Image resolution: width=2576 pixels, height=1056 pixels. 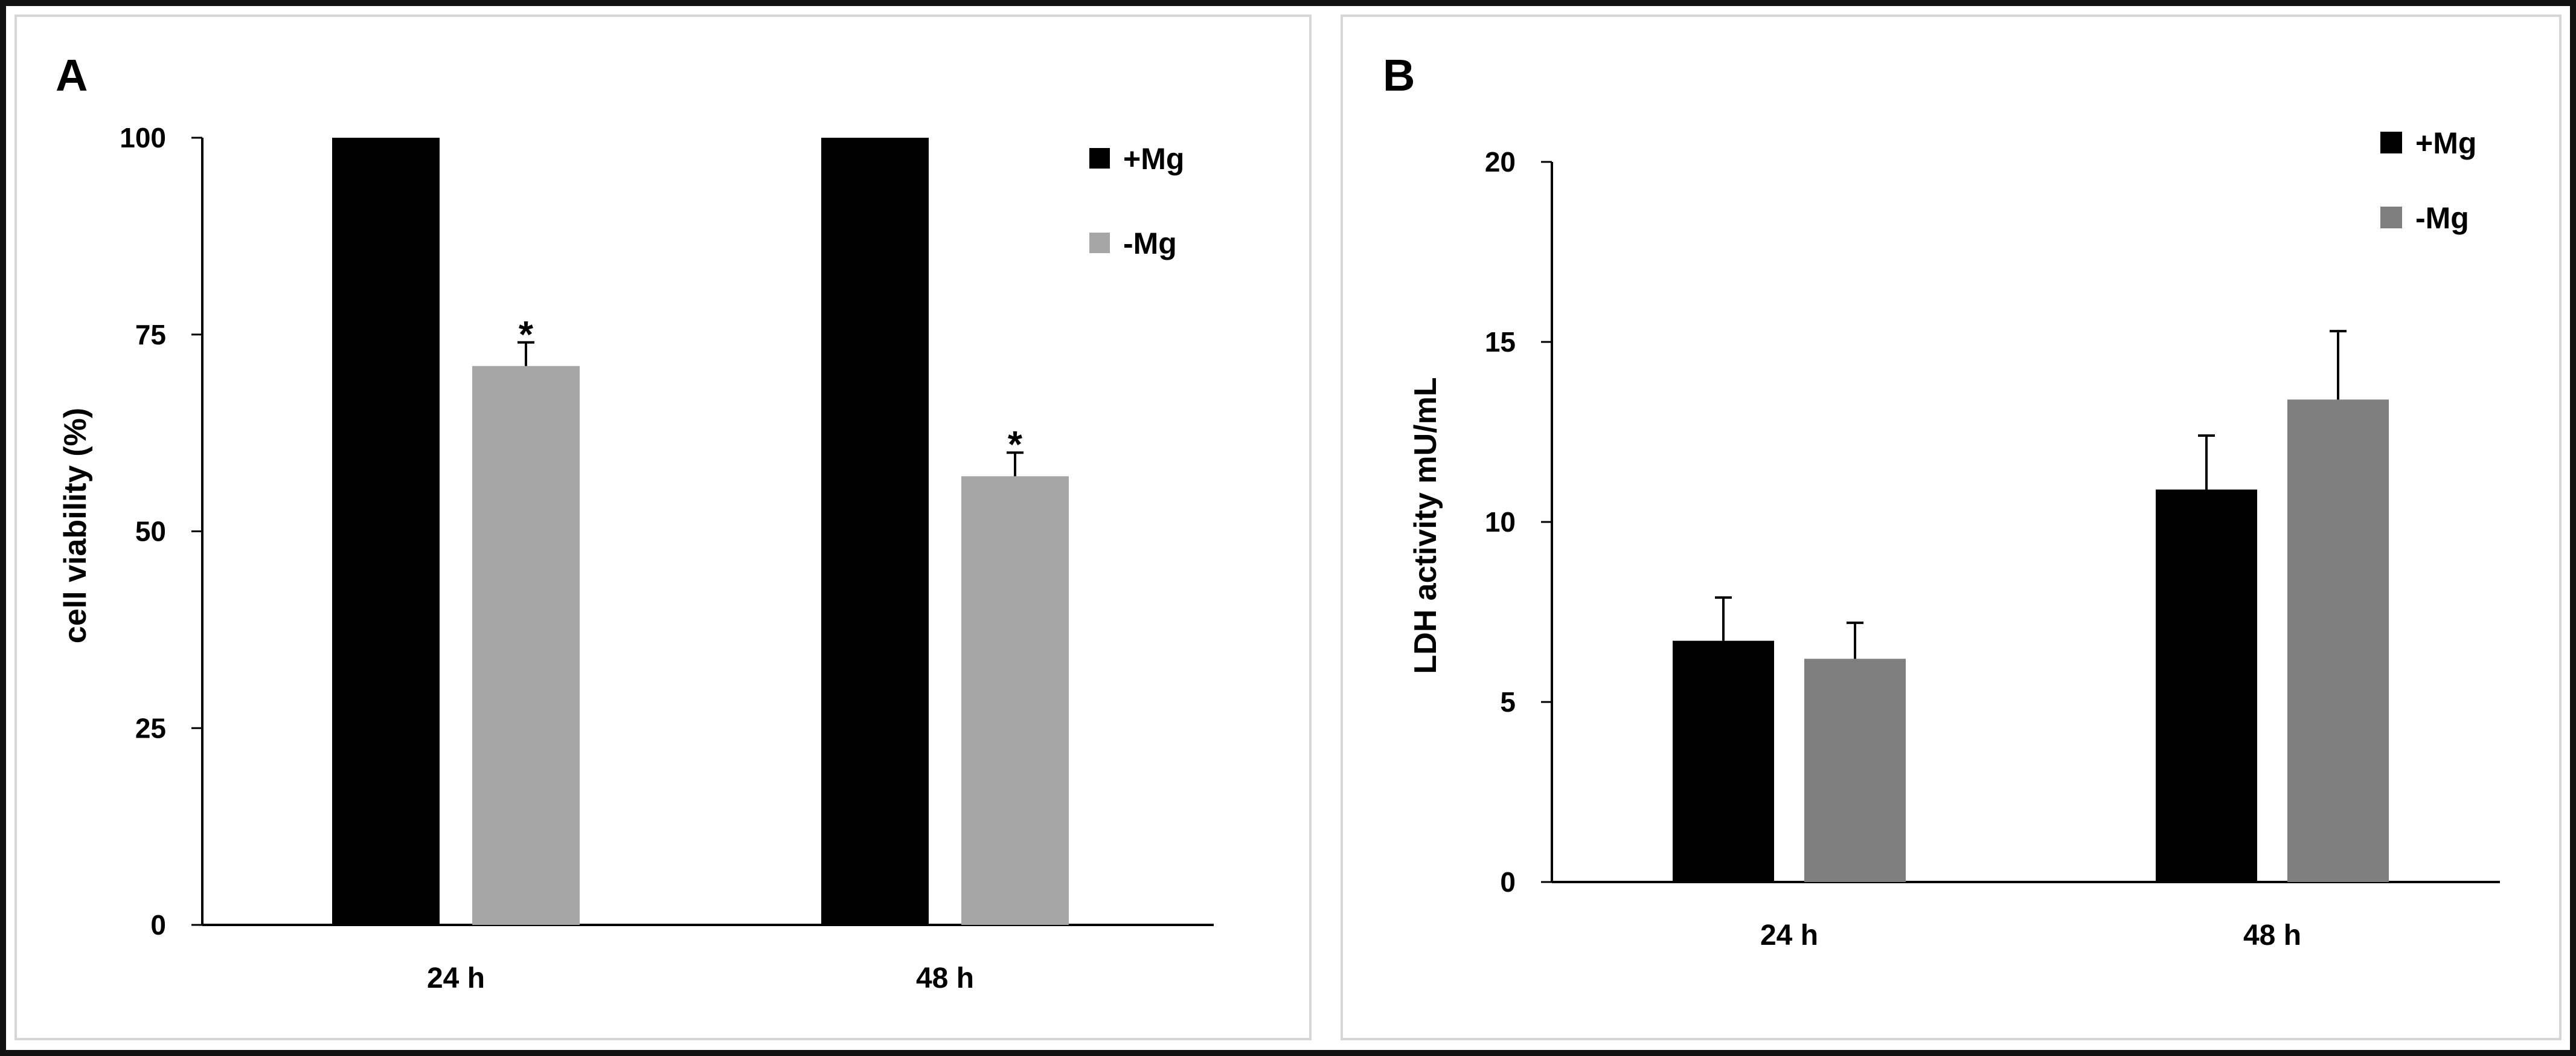 I want to click on panel-a-legend: +Mg -Mg, so click(x=1136, y=201).